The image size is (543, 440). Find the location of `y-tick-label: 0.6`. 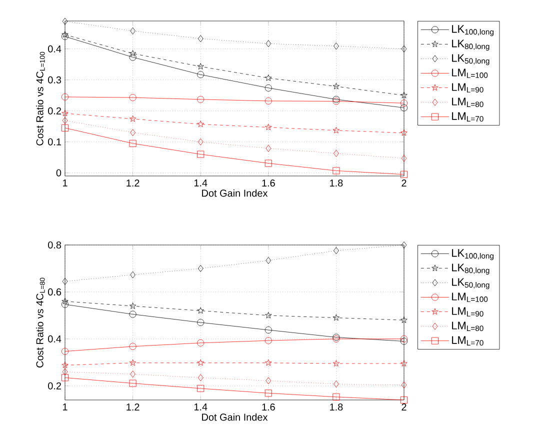

y-tick-label: 0.6 is located at coordinates (55, 292).